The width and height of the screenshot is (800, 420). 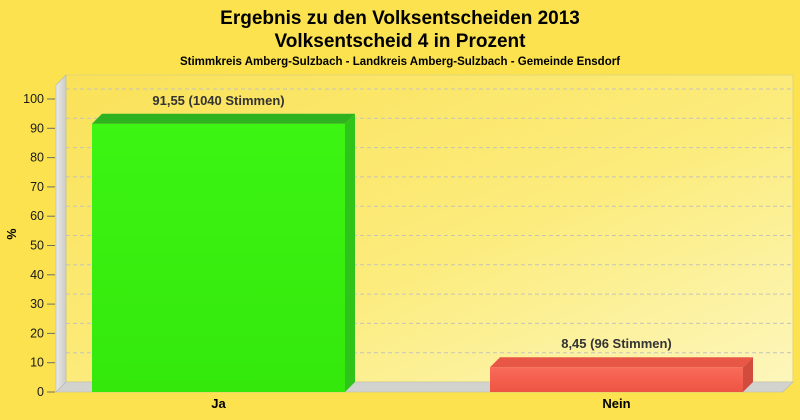 I want to click on chart-title-line1: Ergebnis zu den Volksentscheiden 2013, so click(x=400, y=18).